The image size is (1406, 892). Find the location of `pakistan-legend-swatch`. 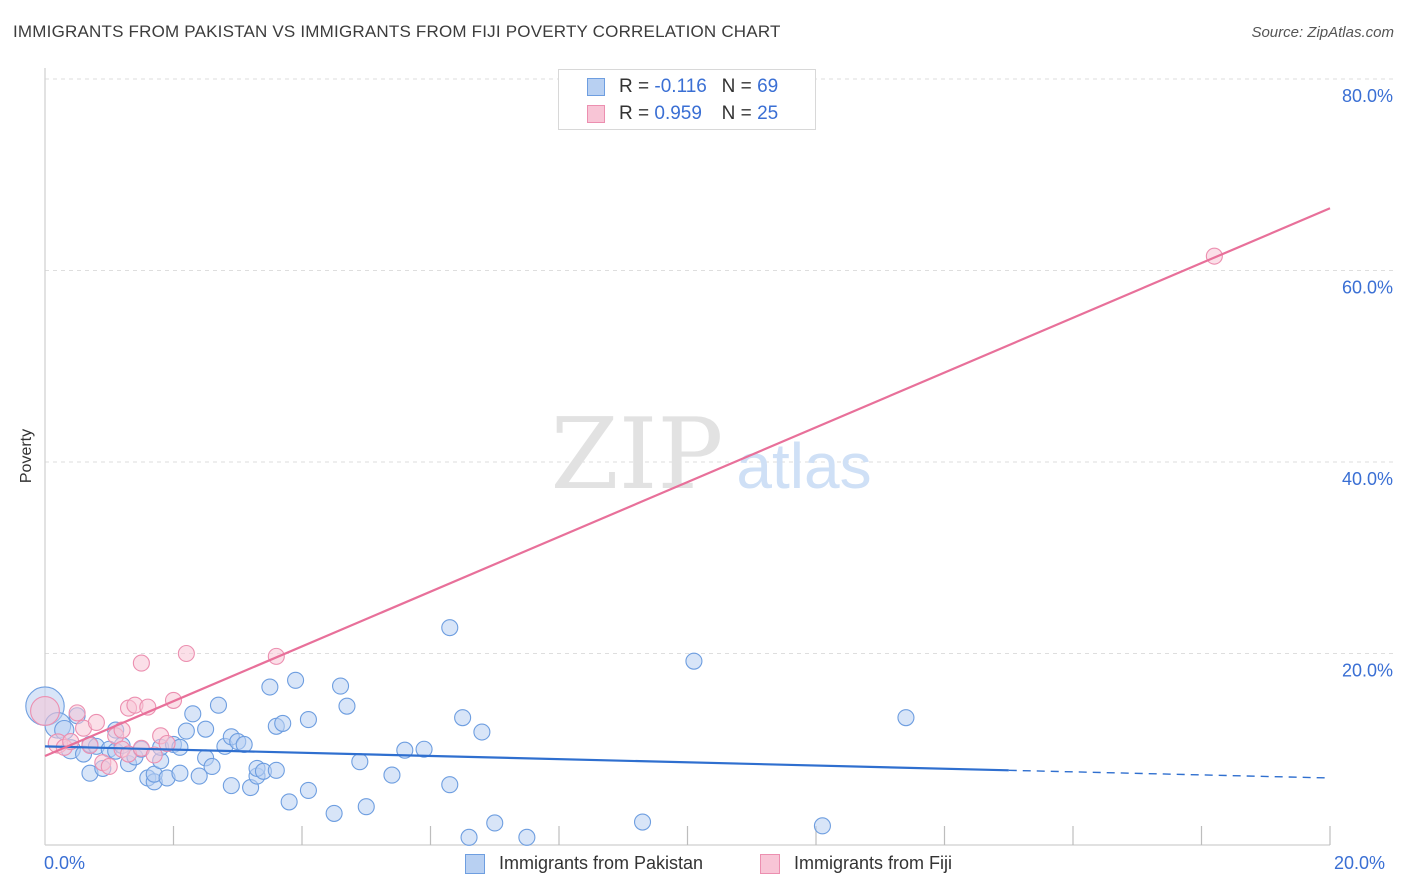

pakistan-legend-swatch is located at coordinates (475, 864).